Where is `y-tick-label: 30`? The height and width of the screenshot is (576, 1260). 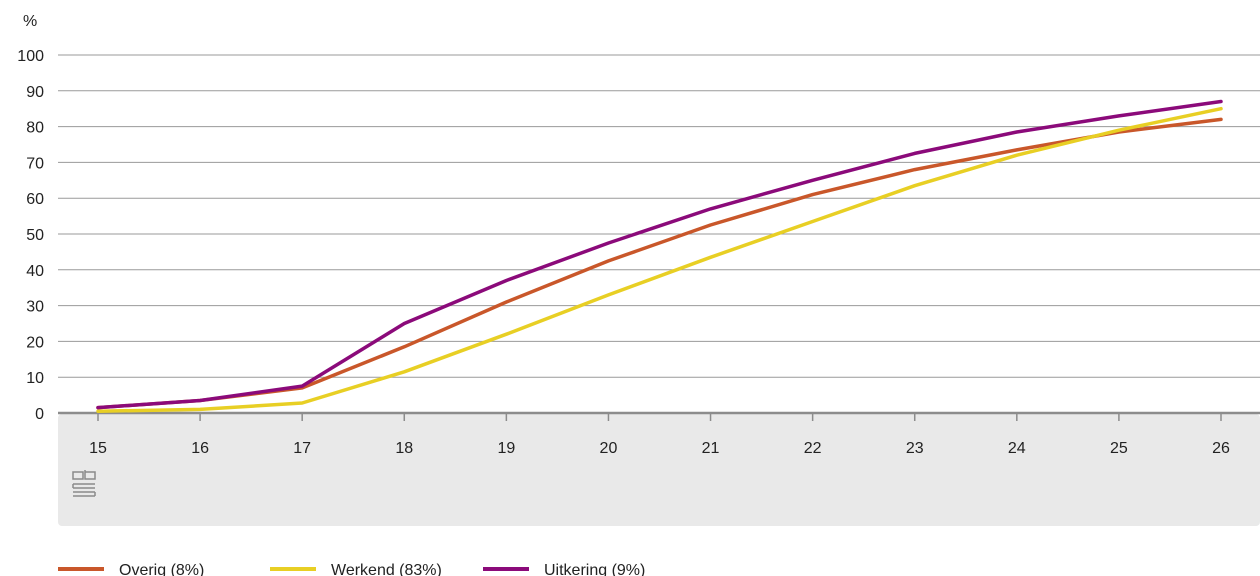
y-tick-label: 30 is located at coordinates (35, 307).